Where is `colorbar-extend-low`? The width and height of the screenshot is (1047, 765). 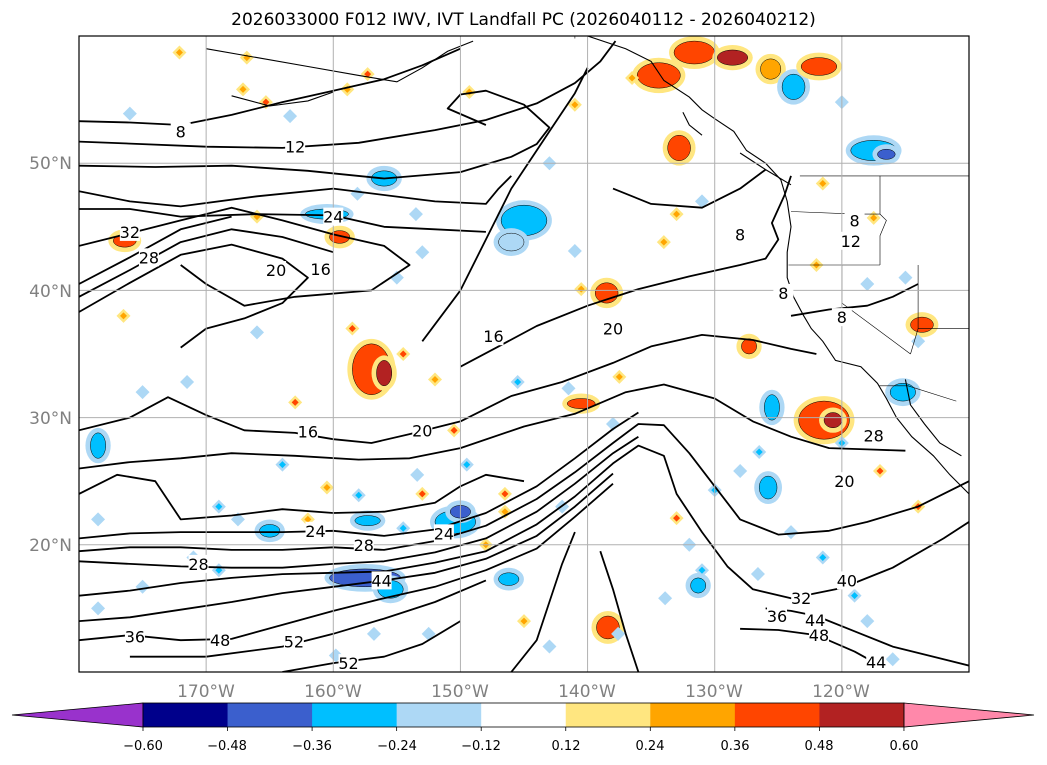 colorbar-extend-low is located at coordinates (77, 715).